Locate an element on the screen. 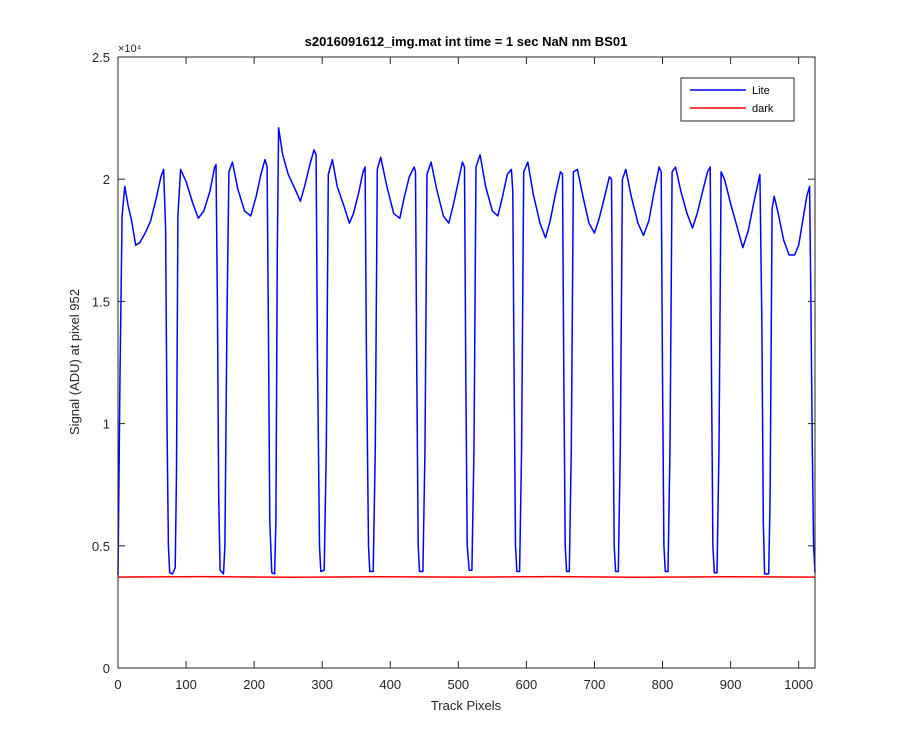  x-tick-label: 500 is located at coordinates (458, 684).